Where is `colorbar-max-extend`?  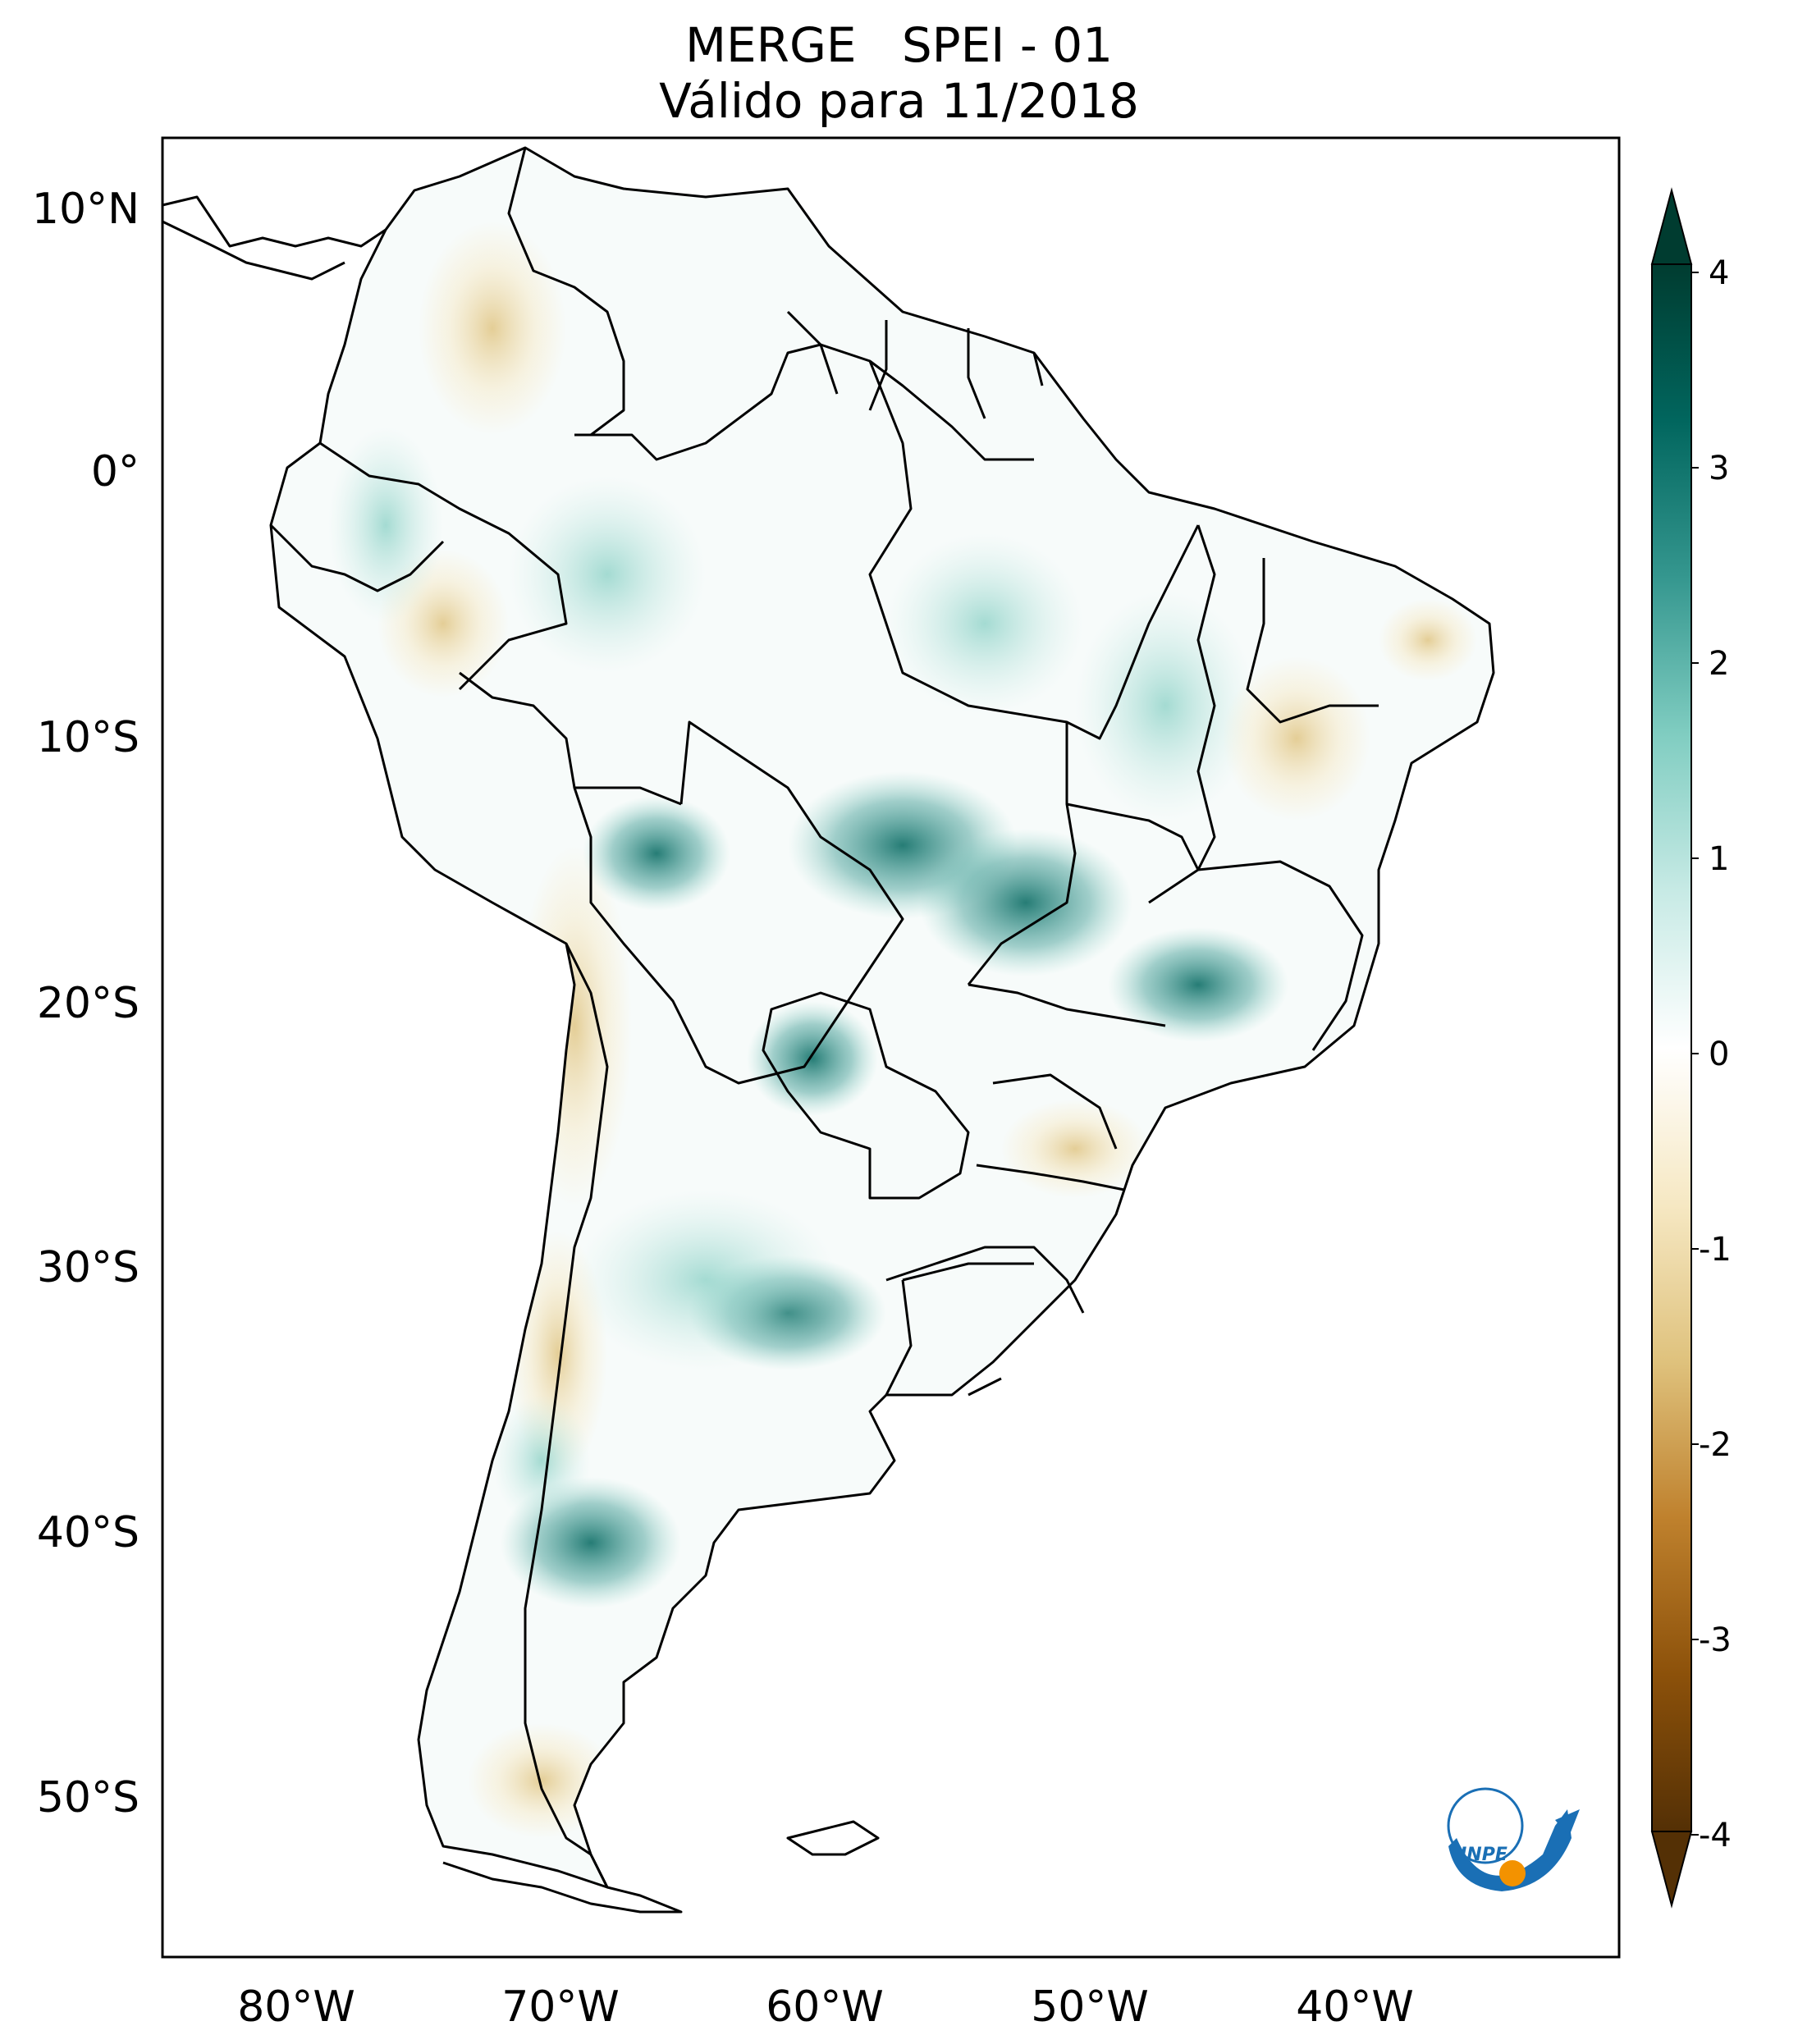 colorbar-max-extend is located at coordinates (1671, 226).